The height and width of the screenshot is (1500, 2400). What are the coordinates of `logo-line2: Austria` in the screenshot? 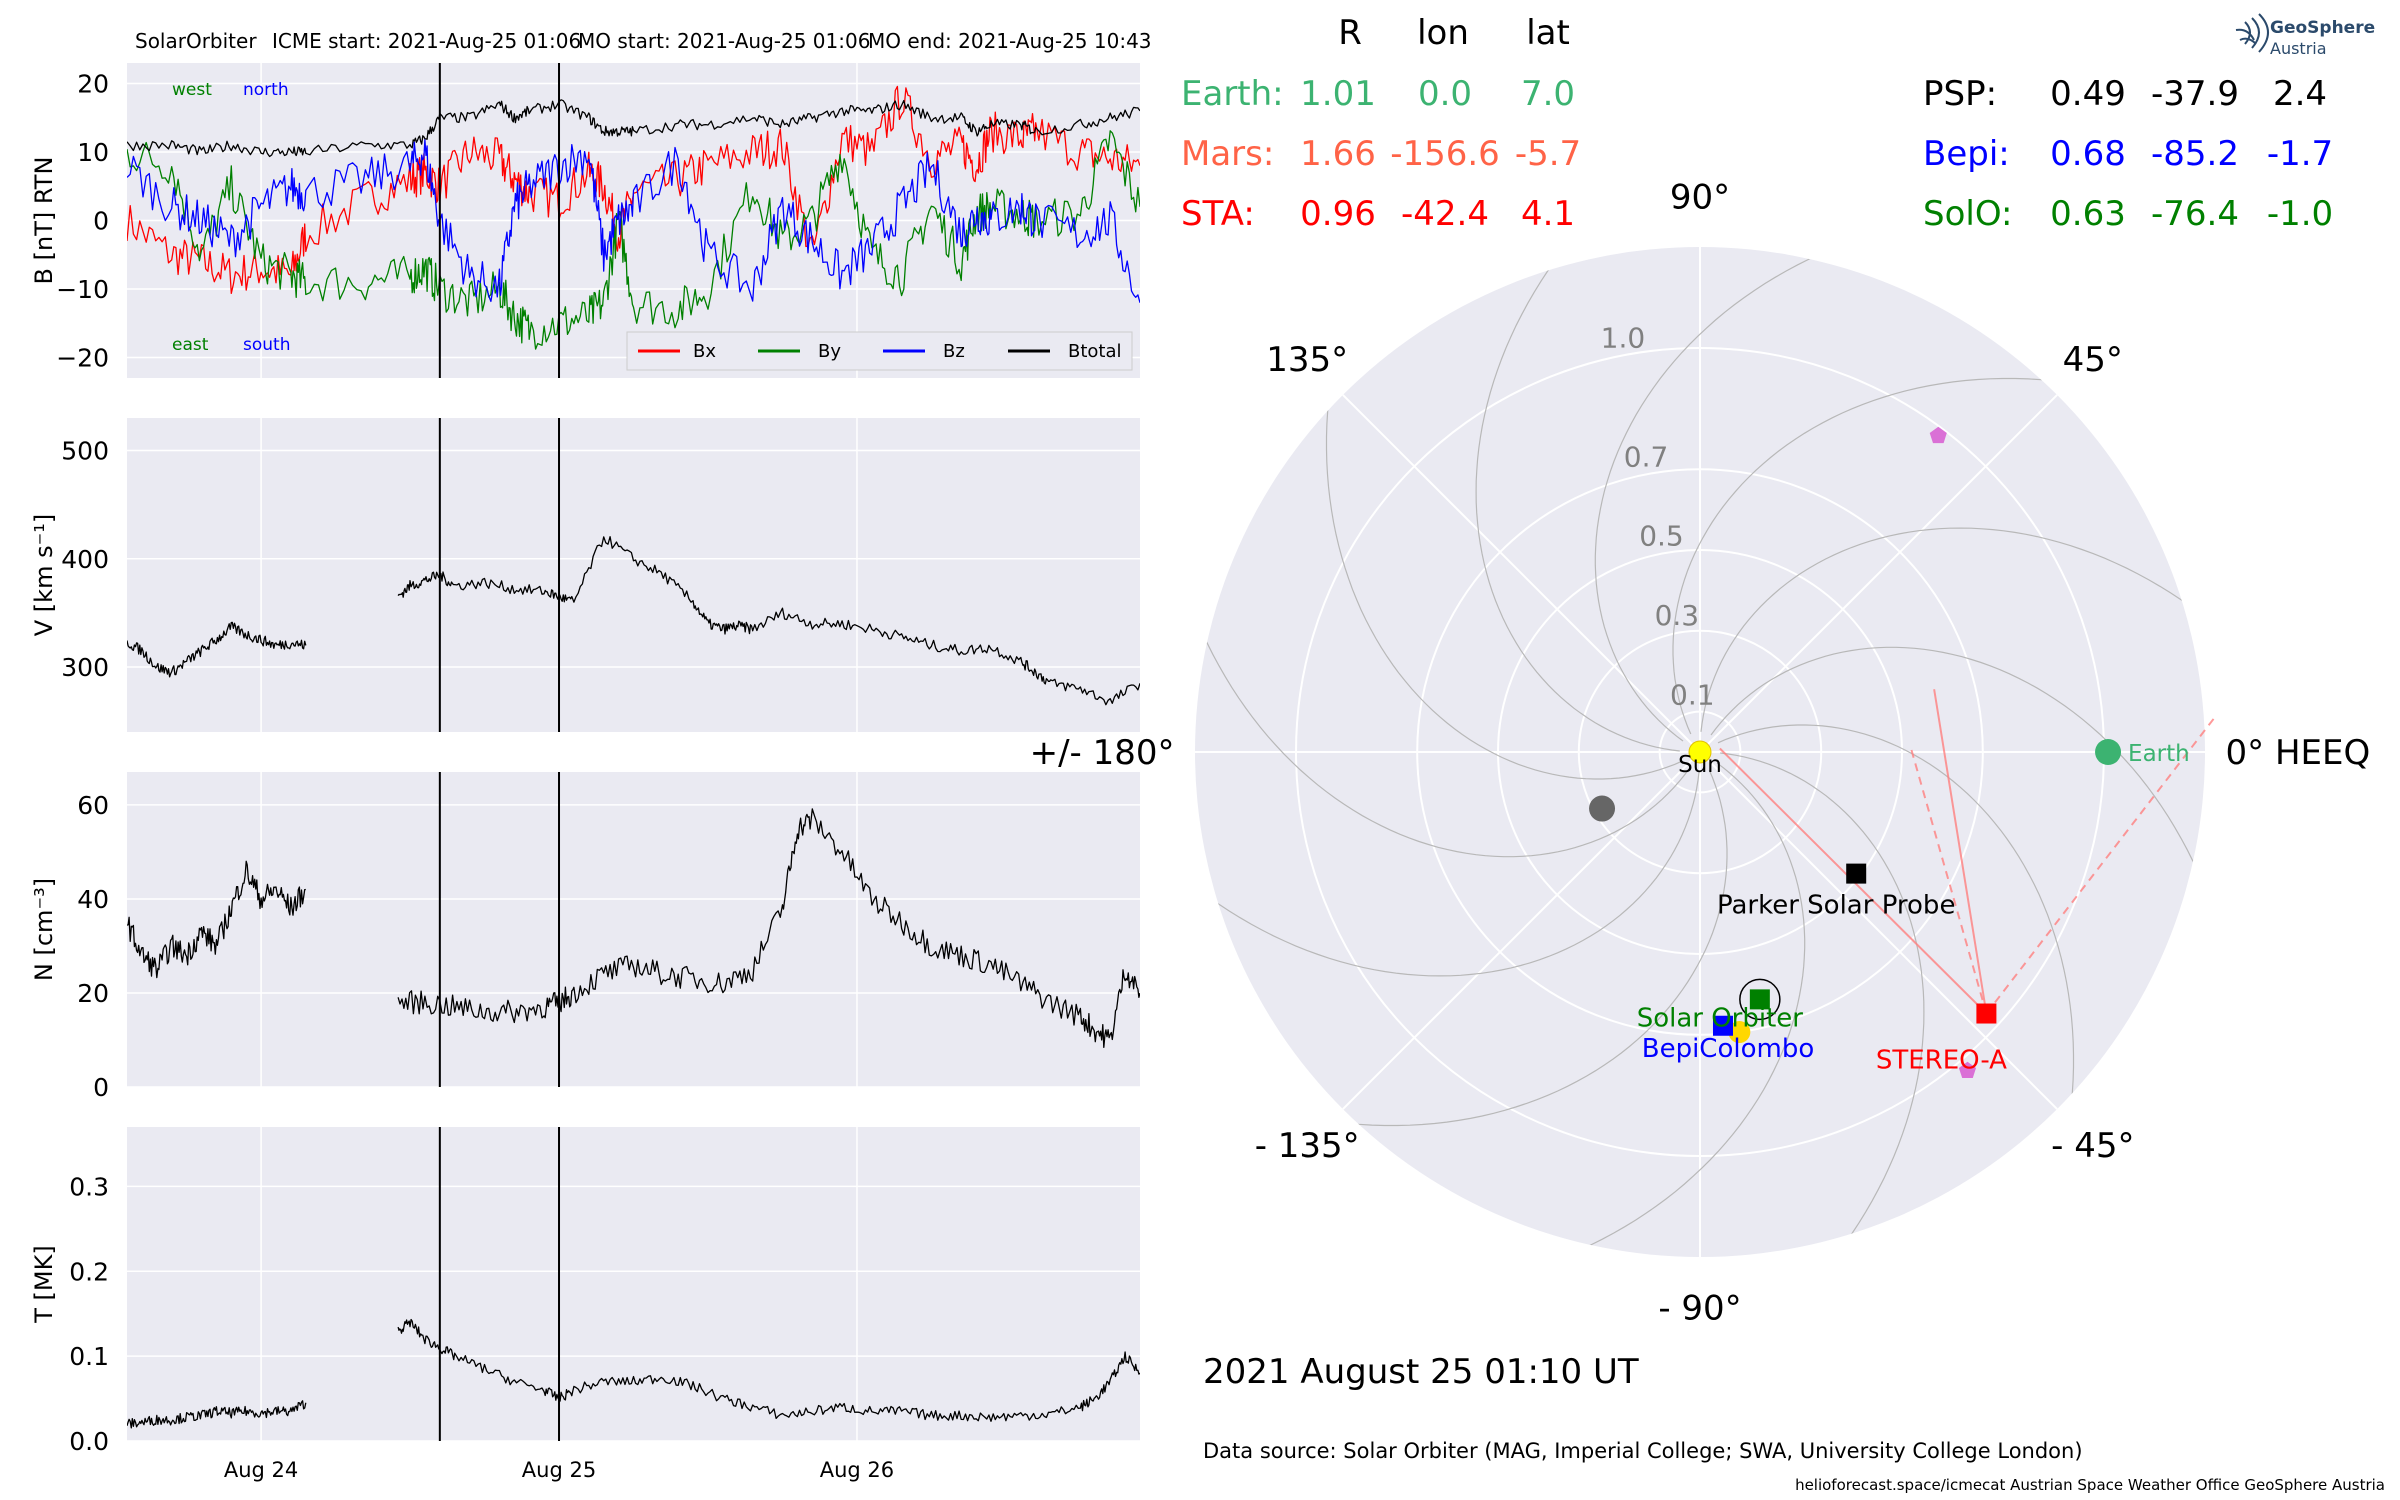 It's located at (2298, 48).